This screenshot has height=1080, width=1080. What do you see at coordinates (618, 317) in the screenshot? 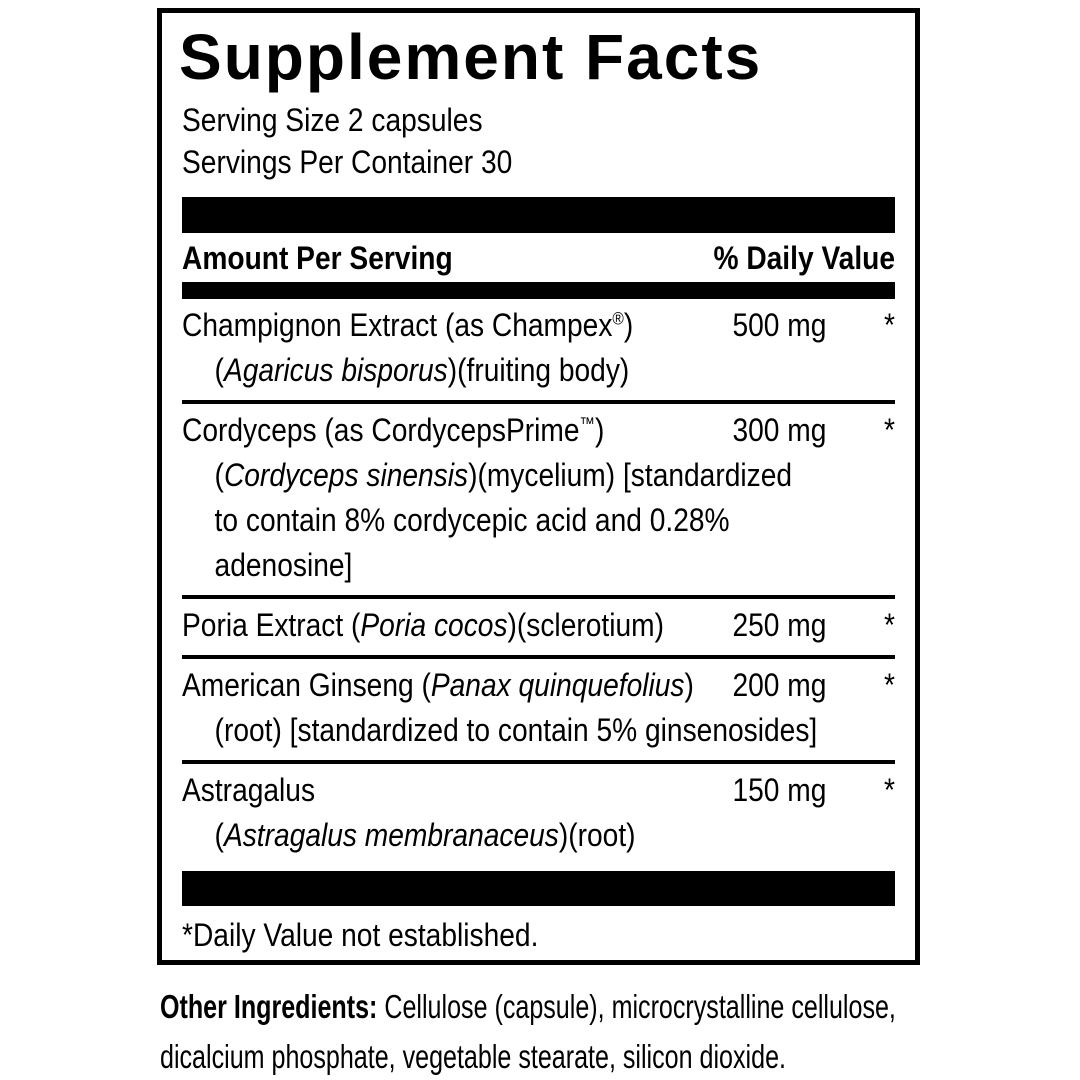
I see `text-segment: ®` at bounding box center [618, 317].